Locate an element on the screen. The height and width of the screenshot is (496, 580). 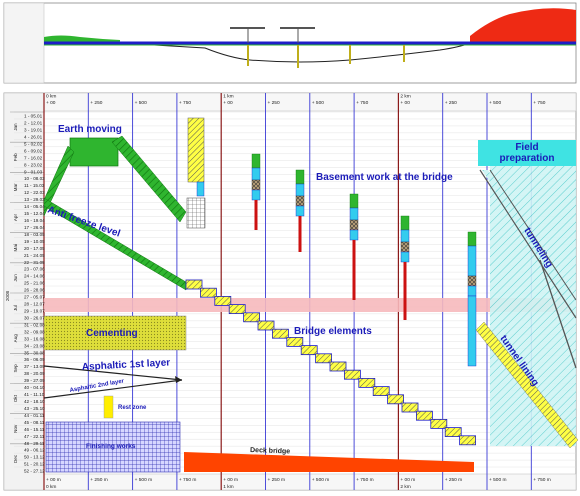
week-label: 15 - 12.04 is located at coordinates (34, 213).